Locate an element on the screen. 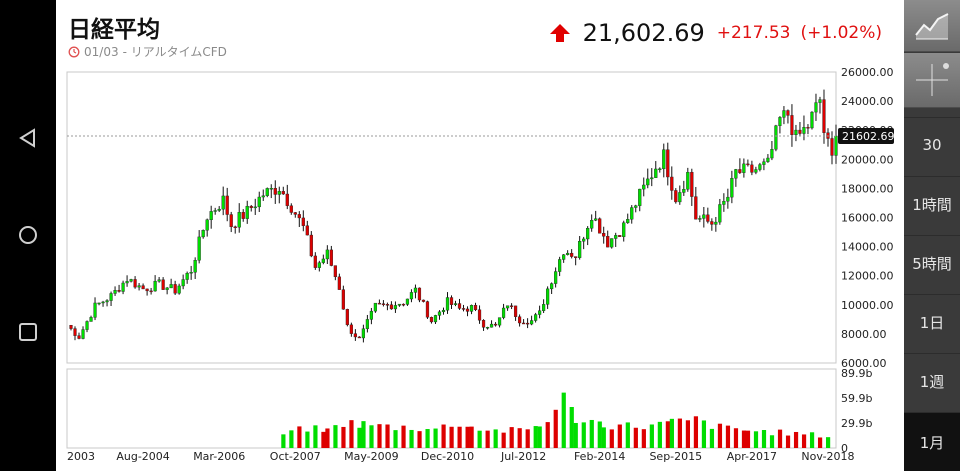 This screenshot has width=960, height=471. home-button is located at coordinates (28, 235).